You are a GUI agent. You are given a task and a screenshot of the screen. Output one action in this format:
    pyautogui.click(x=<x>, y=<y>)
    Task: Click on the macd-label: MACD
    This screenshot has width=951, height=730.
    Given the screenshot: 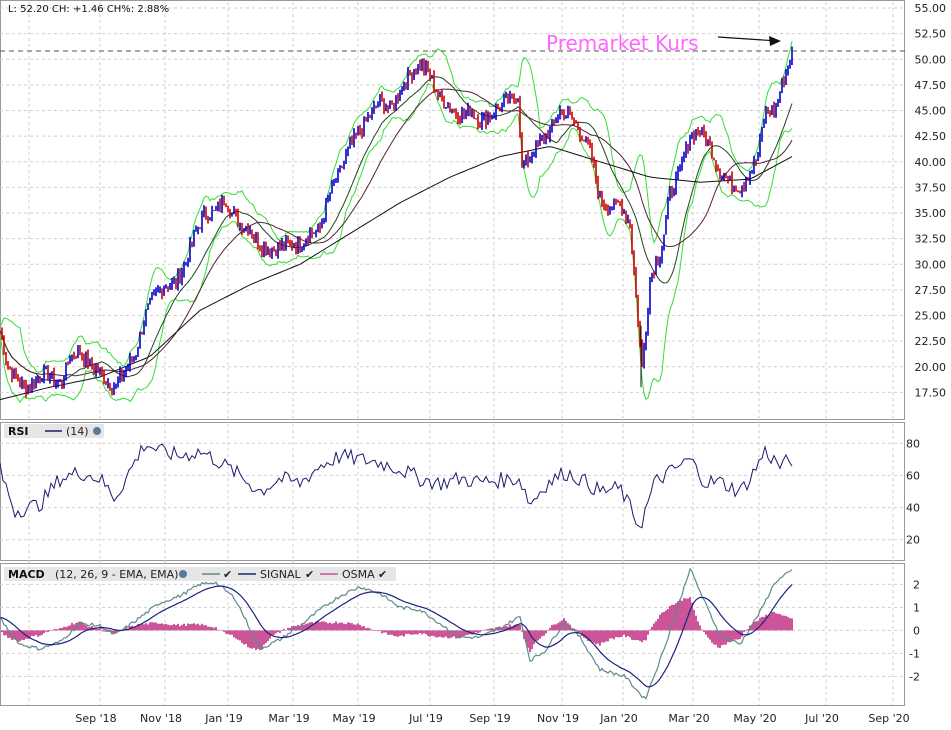 What is the action you would take?
    pyautogui.click(x=26, y=574)
    